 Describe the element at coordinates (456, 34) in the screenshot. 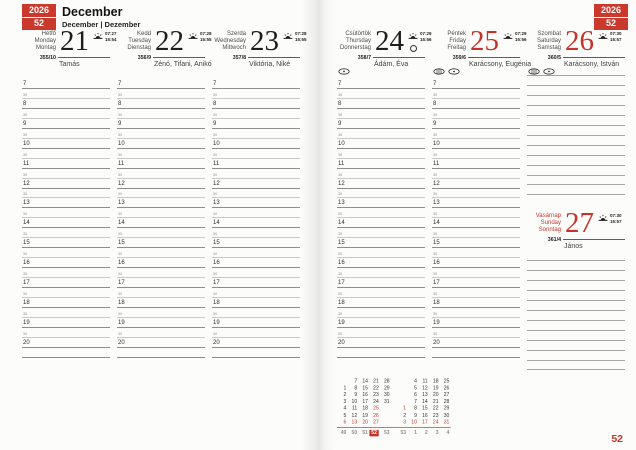

I see `day-name: Péntek` at that location.